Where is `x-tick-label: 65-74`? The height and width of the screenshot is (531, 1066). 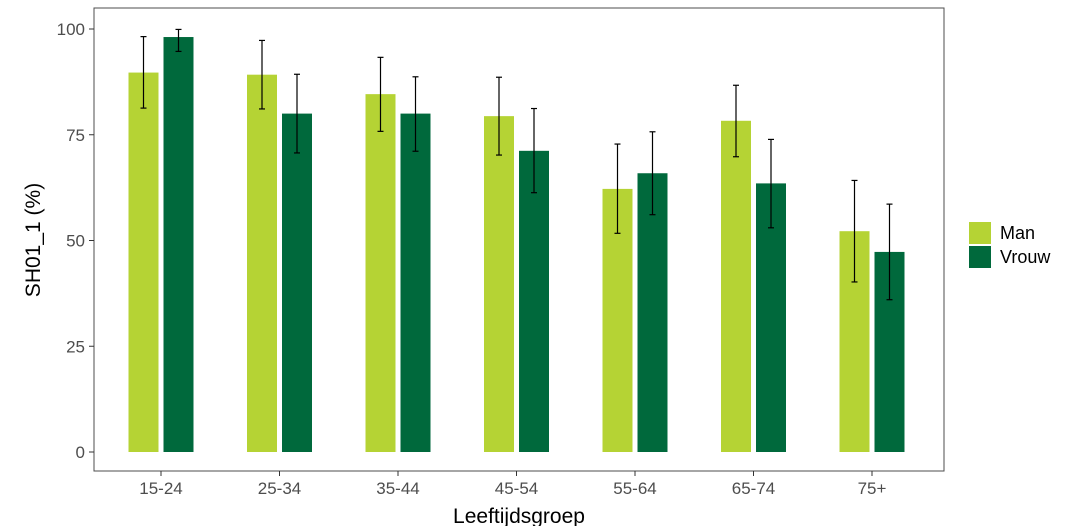
x-tick-label: 65-74 is located at coordinates (753, 488).